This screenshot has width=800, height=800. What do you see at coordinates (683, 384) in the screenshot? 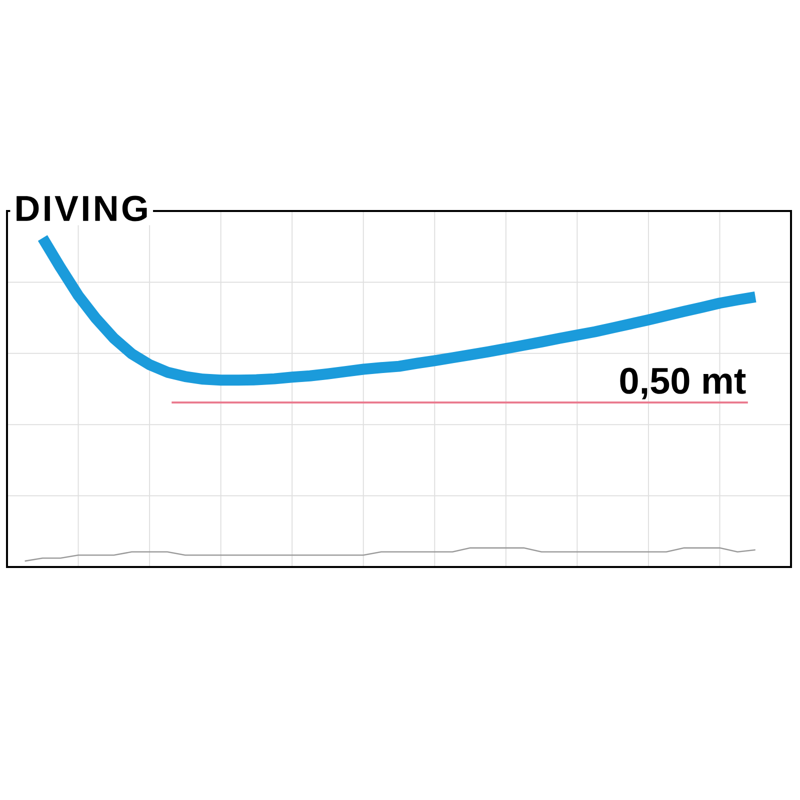
I see `ref-line-label: 0,50 mt` at bounding box center [683, 384].